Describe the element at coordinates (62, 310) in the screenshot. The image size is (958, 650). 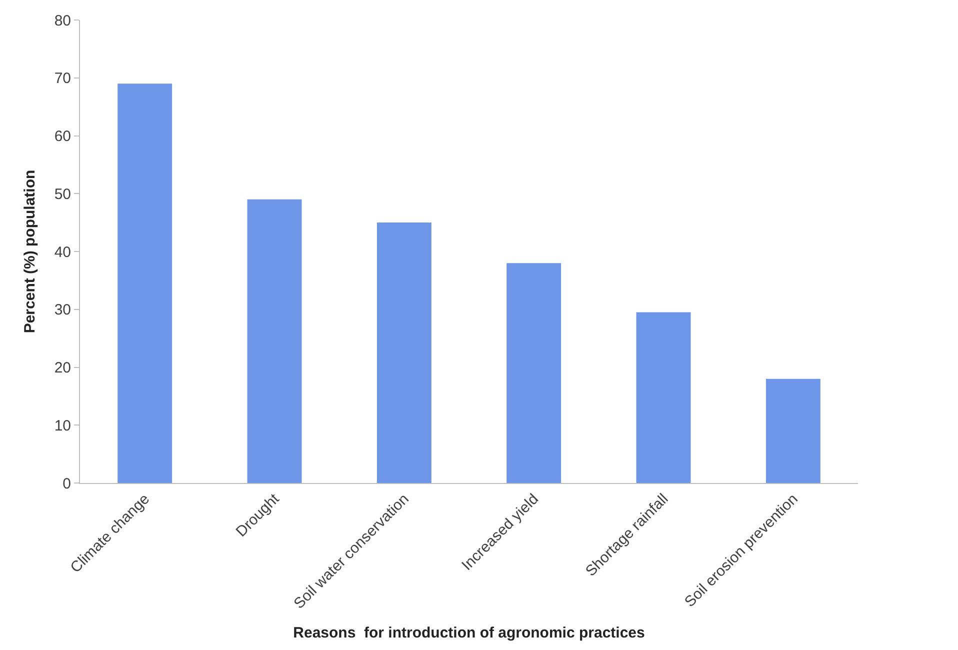
I see `y-tick-label: 30` at that location.